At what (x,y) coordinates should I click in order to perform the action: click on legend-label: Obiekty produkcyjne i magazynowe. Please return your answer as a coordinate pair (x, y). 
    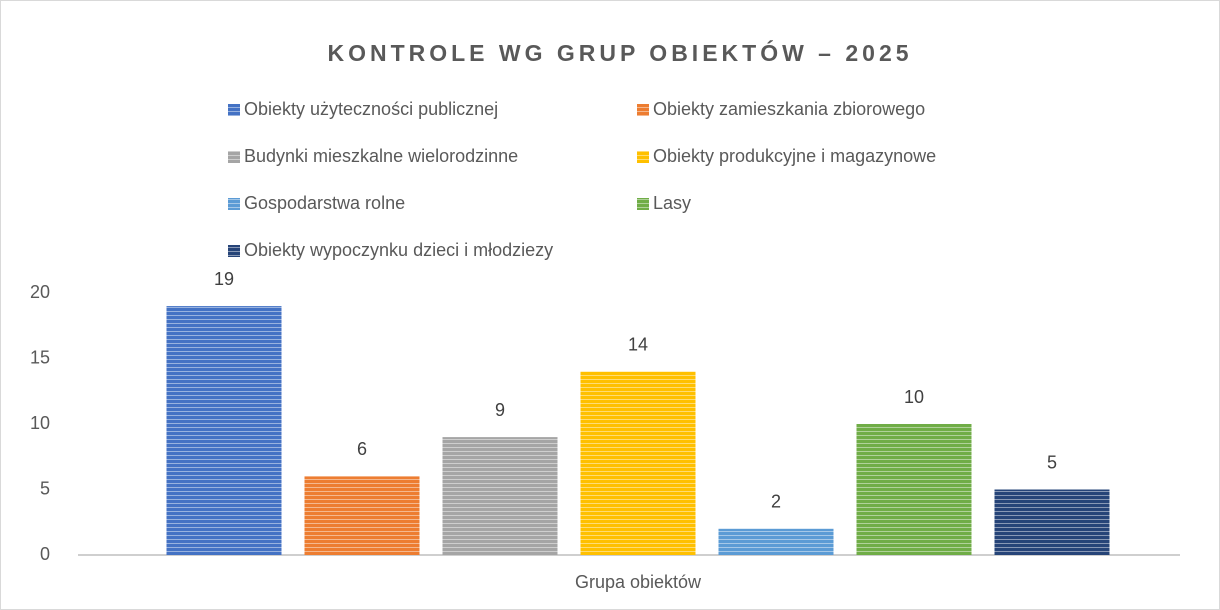
    Looking at the image, I should click on (794, 156).